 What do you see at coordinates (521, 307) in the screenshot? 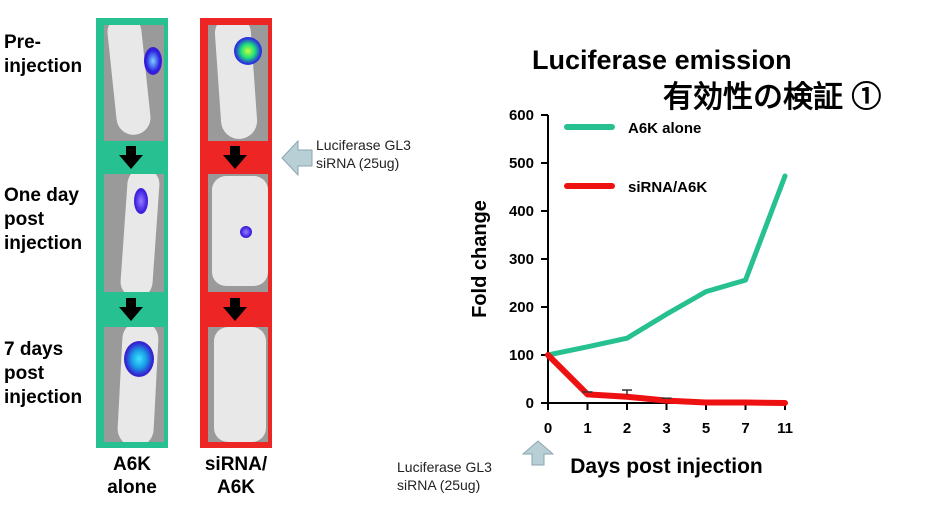
I see `y-tick-label: 200` at bounding box center [521, 307].